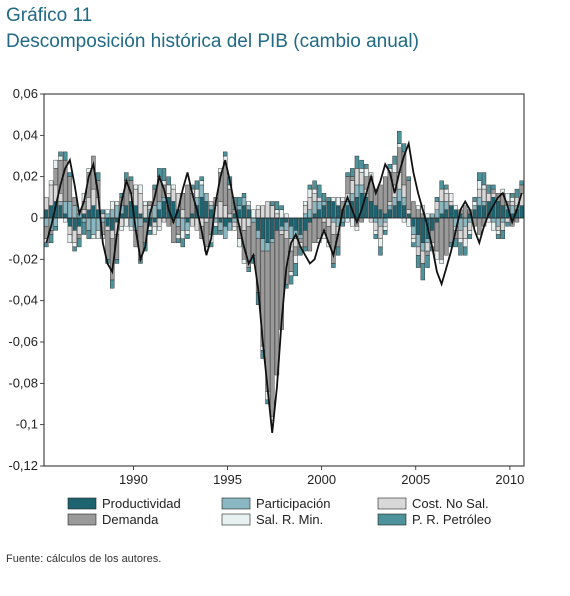 This screenshot has width=570, height=596. Describe the element at coordinates (34, 217) in the screenshot. I see `y-tick-label: 0` at that location.